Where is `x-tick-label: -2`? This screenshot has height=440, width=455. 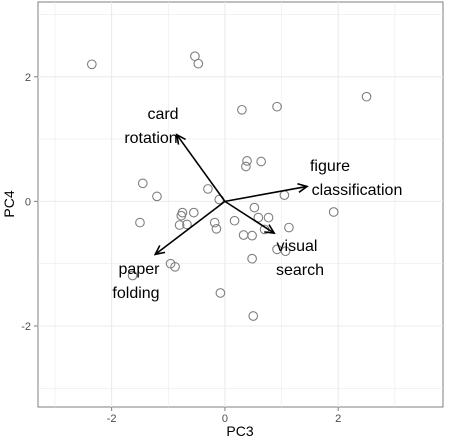
x-tick-label: -2 is located at coordinates (112, 419).